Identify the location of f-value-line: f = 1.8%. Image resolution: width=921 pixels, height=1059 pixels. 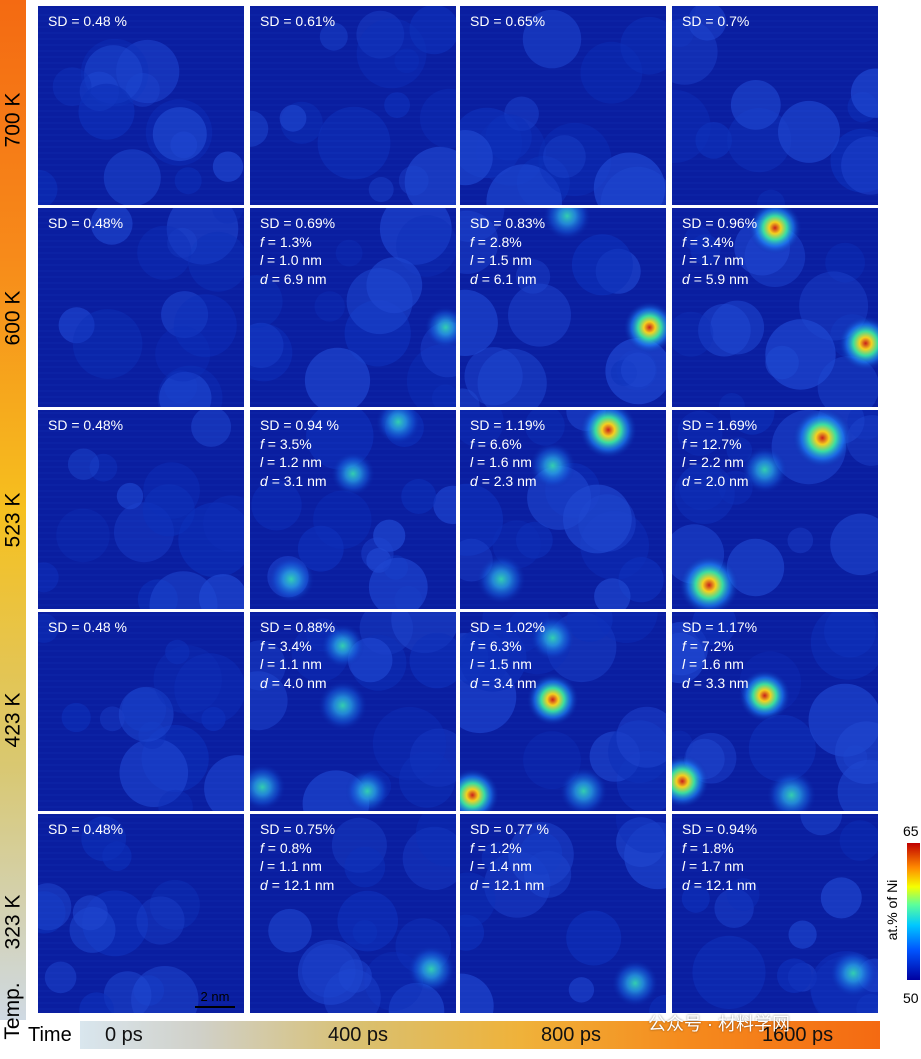
(719, 848).